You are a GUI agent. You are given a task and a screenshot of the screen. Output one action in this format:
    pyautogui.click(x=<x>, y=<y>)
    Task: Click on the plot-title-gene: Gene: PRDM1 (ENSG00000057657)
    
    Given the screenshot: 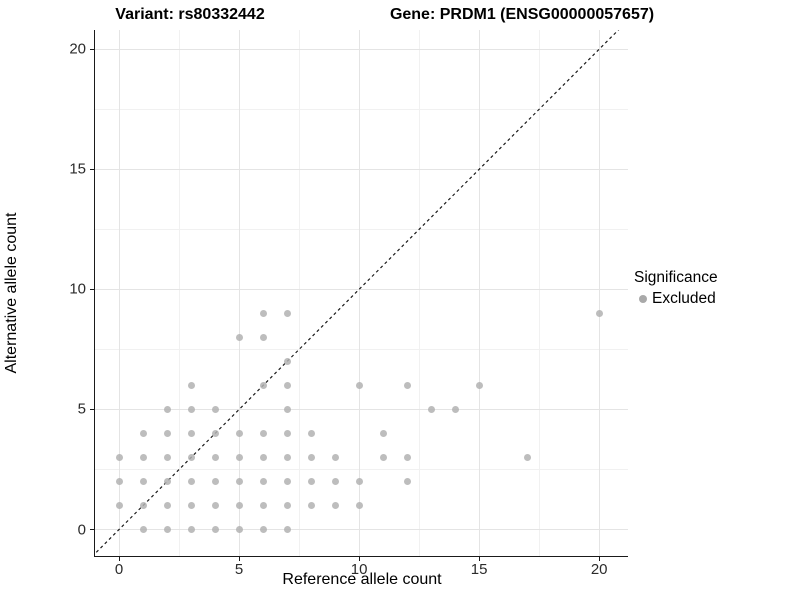 What is the action you would take?
    pyautogui.click(x=522, y=14)
    